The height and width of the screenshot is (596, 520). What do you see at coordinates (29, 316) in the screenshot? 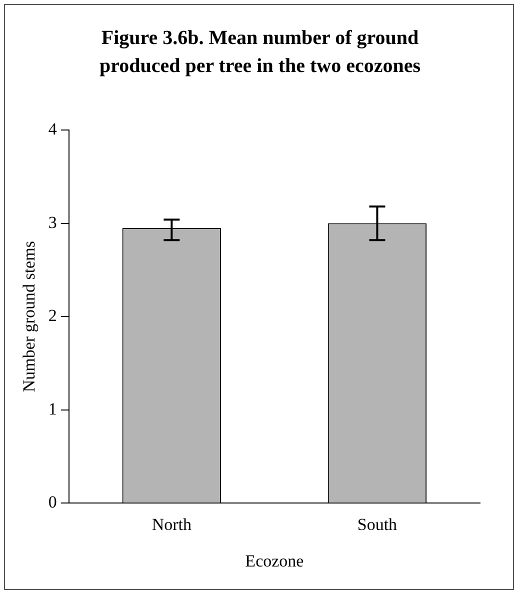
I see `y-axis-title: Number ground stems` at bounding box center [29, 316].